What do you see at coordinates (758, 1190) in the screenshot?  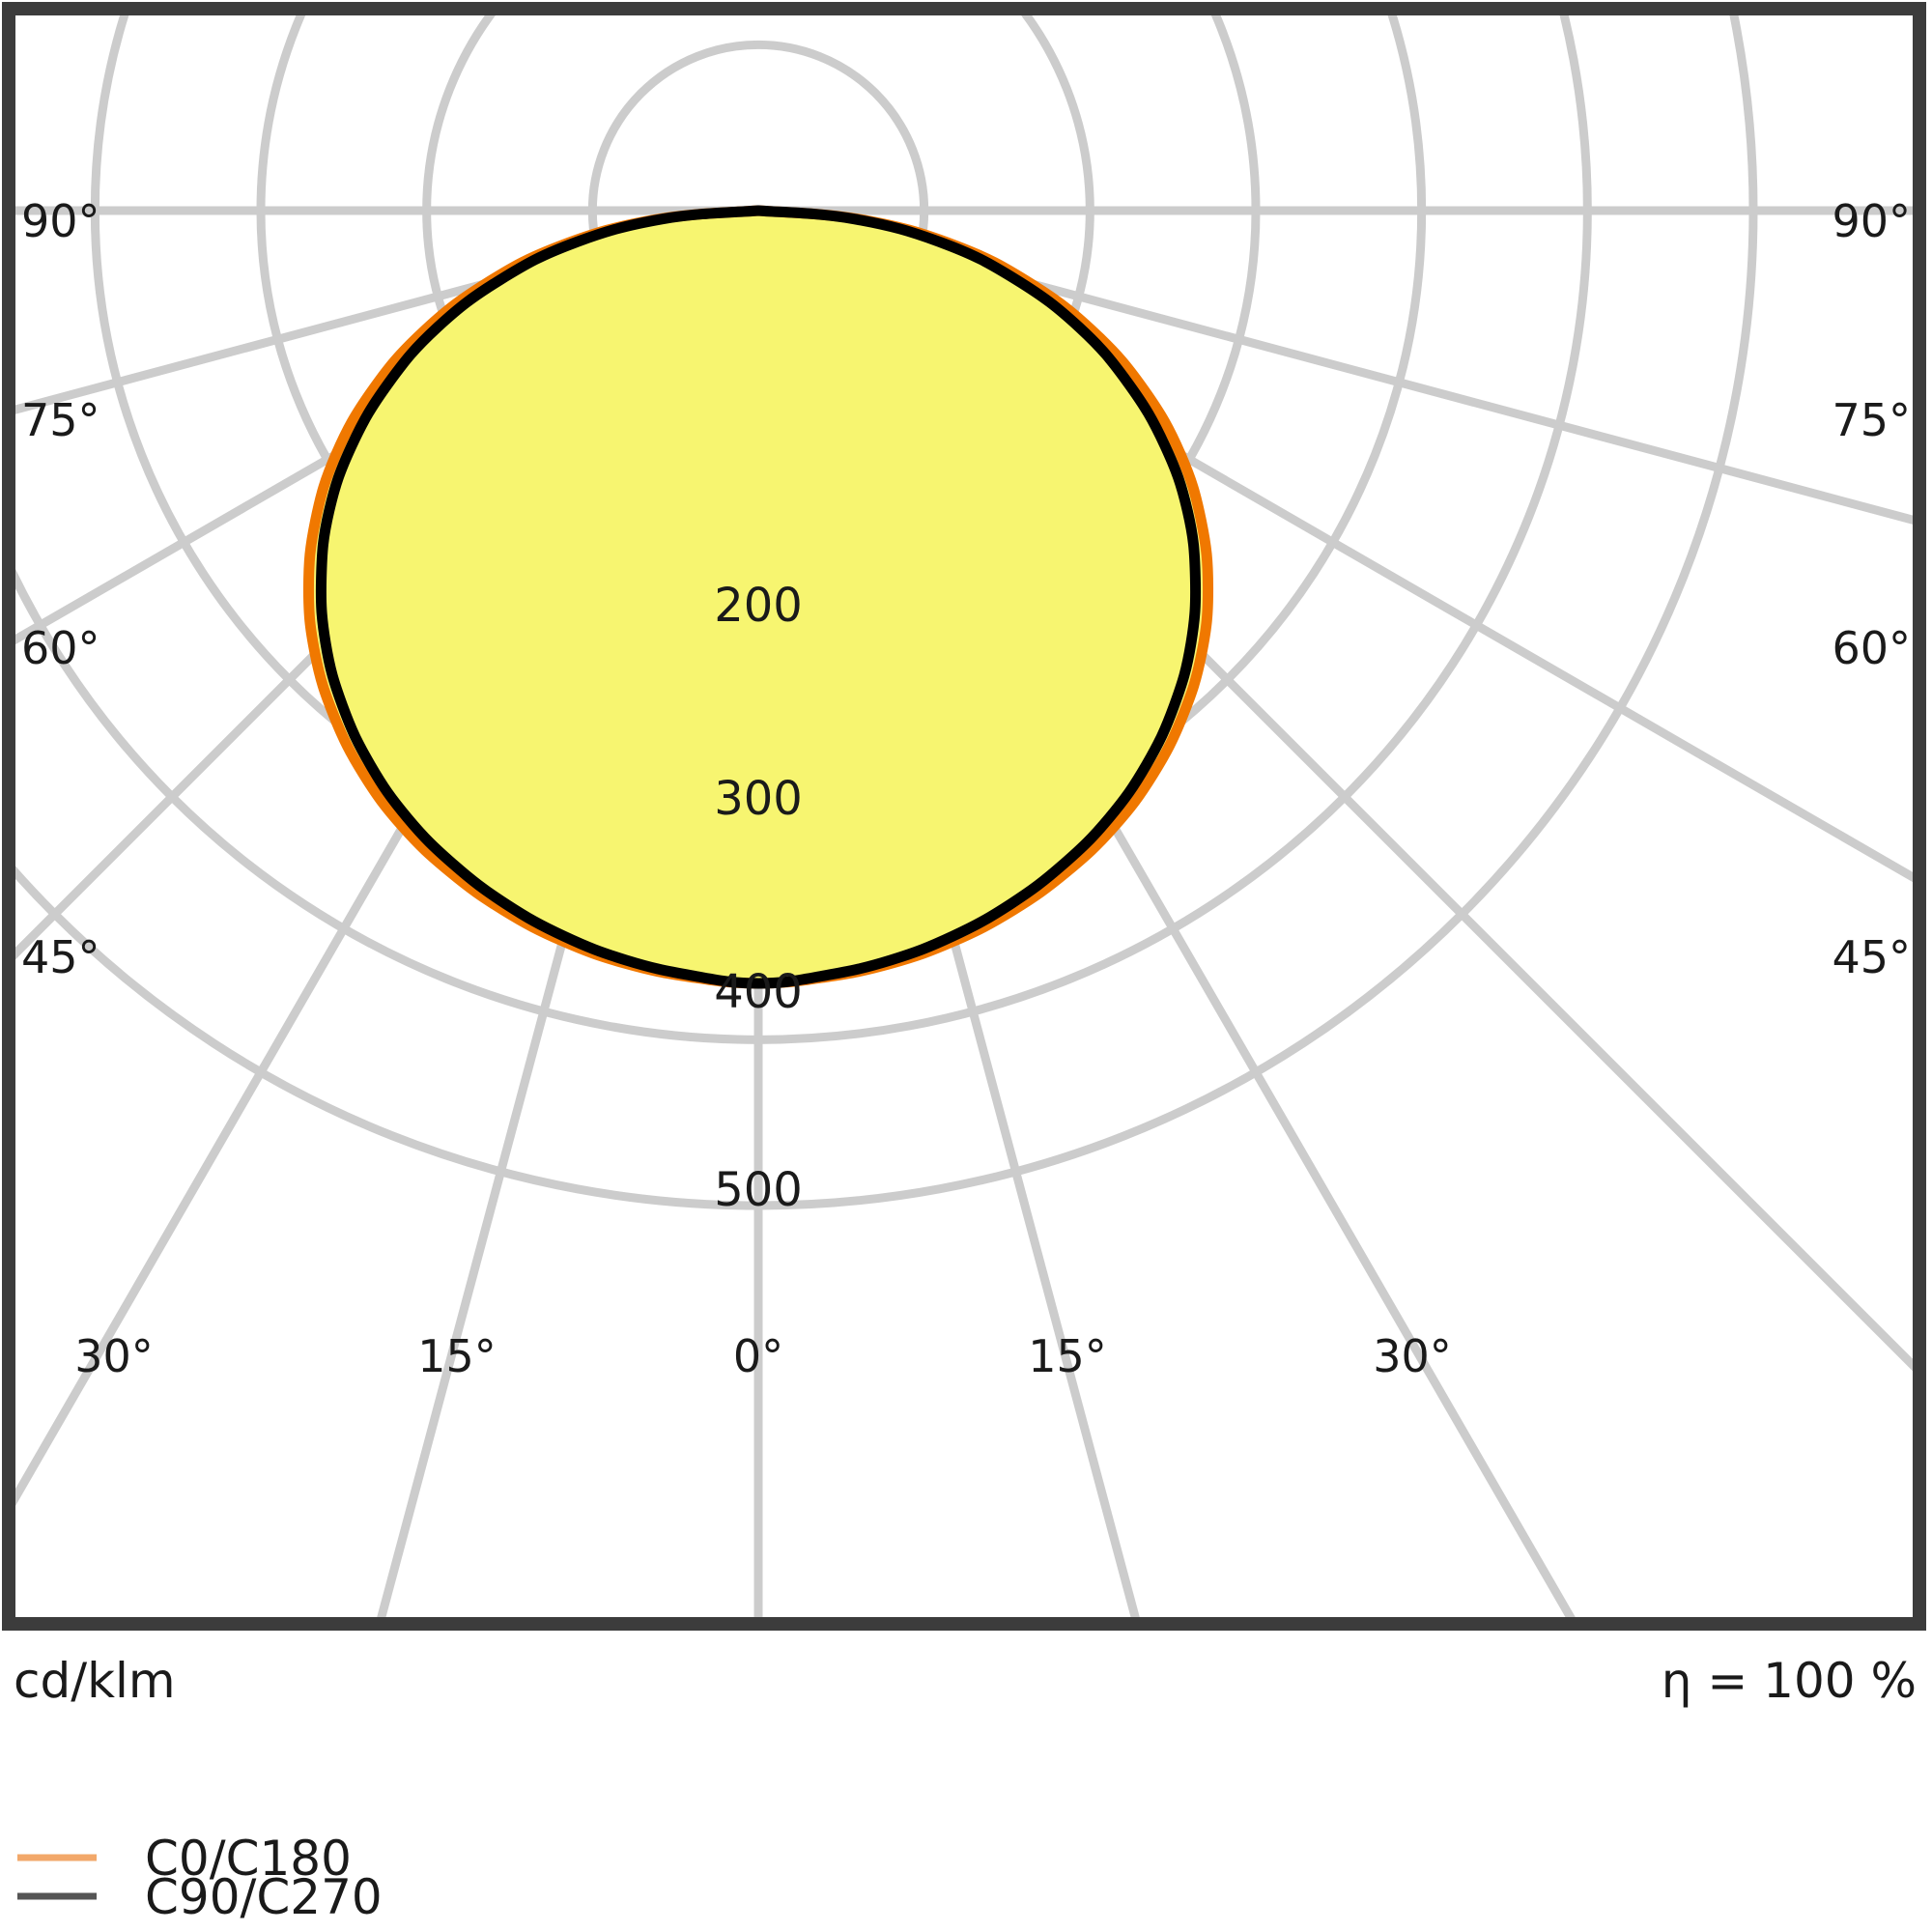 I see `radial-label-500: 500` at bounding box center [758, 1190].